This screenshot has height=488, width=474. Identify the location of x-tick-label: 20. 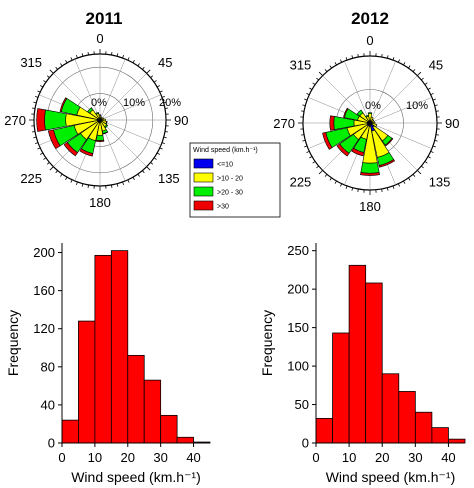
(382, 457).